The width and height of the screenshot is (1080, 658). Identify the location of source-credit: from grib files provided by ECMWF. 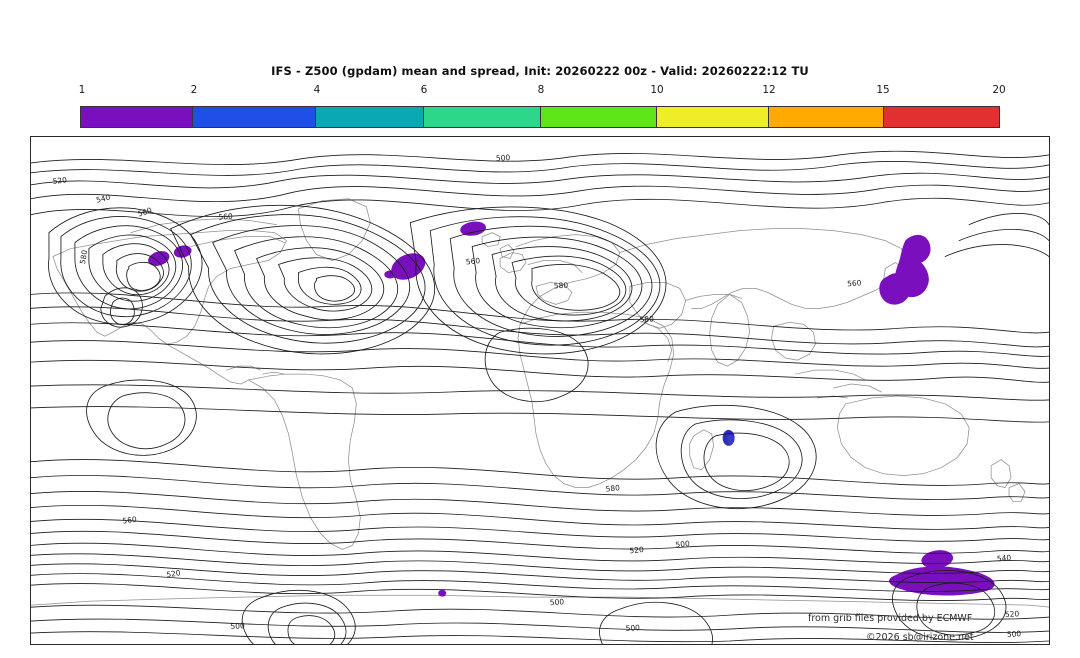
(890, 618).